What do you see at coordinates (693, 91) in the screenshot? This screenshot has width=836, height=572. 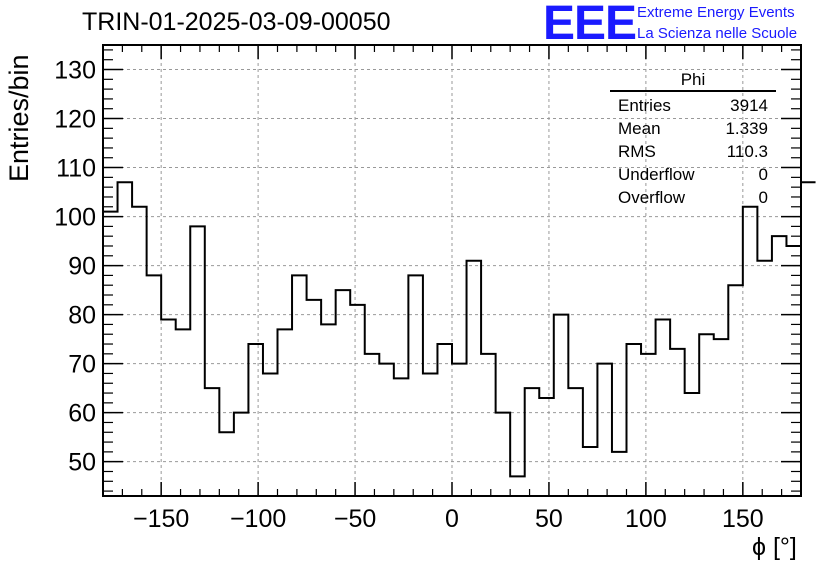 I see `stats-divider` at bounding box center [693, 91].